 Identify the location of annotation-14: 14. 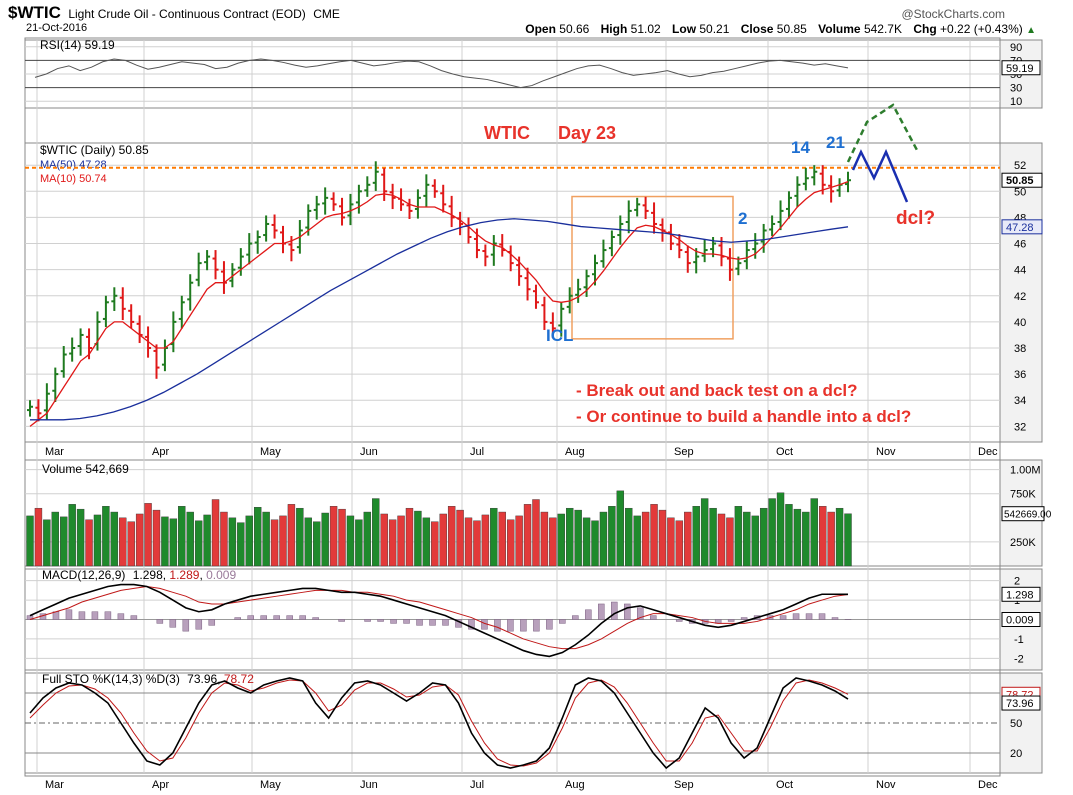
(800, 147).